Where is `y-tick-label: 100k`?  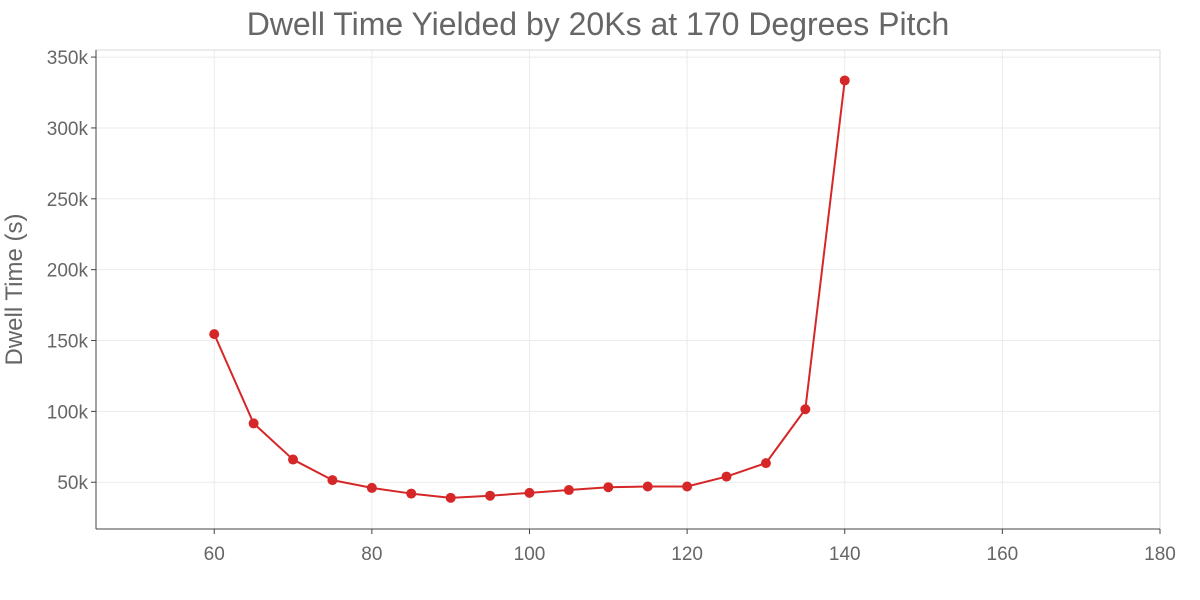 y-tick-label: 100k is located at coordinates (68, 412).